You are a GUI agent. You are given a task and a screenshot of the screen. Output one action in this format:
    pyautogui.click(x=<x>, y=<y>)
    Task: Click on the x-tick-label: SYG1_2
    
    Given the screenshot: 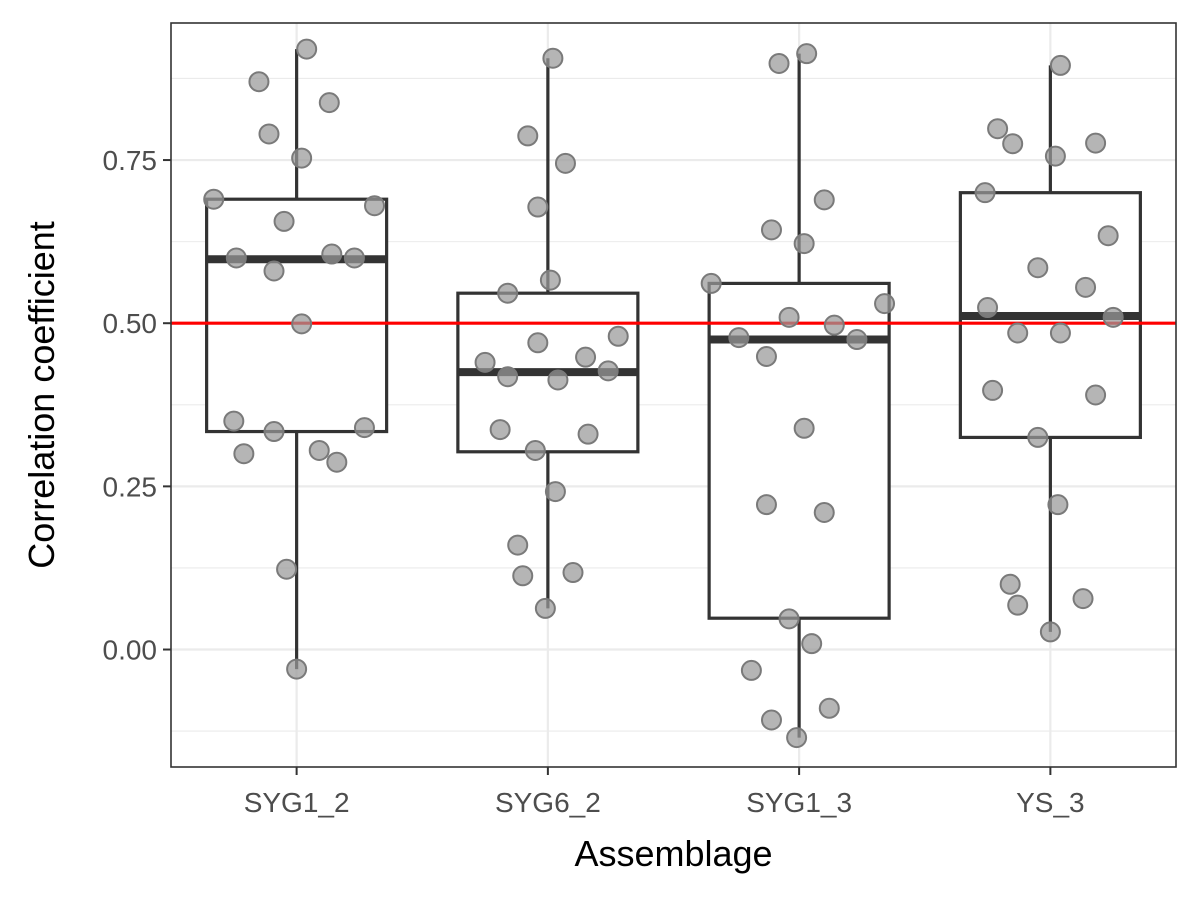 What is the action you would take?
    pyautogui.click(x=297, y=802)
    